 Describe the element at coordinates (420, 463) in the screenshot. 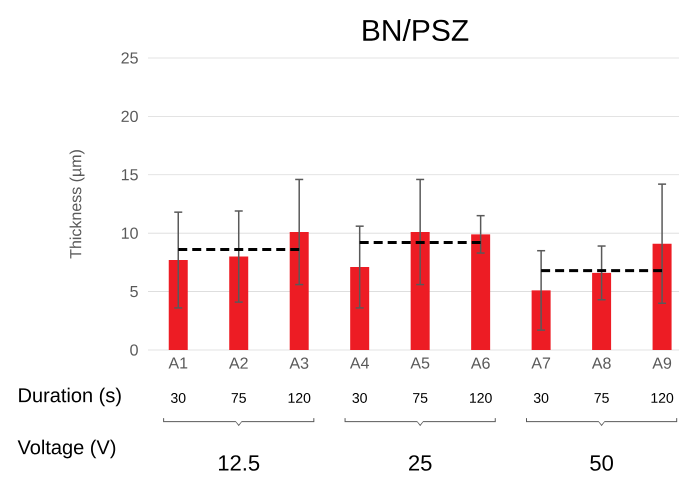

I see `text: 25` at that location.